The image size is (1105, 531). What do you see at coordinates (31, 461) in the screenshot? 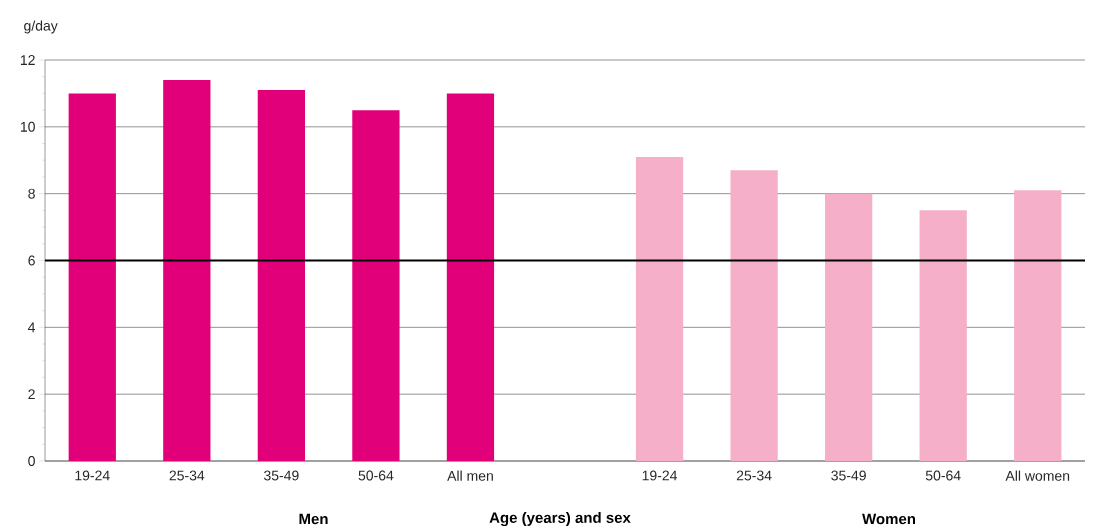
I see `y-tick-label: 0` at bounding box center [31, 461].